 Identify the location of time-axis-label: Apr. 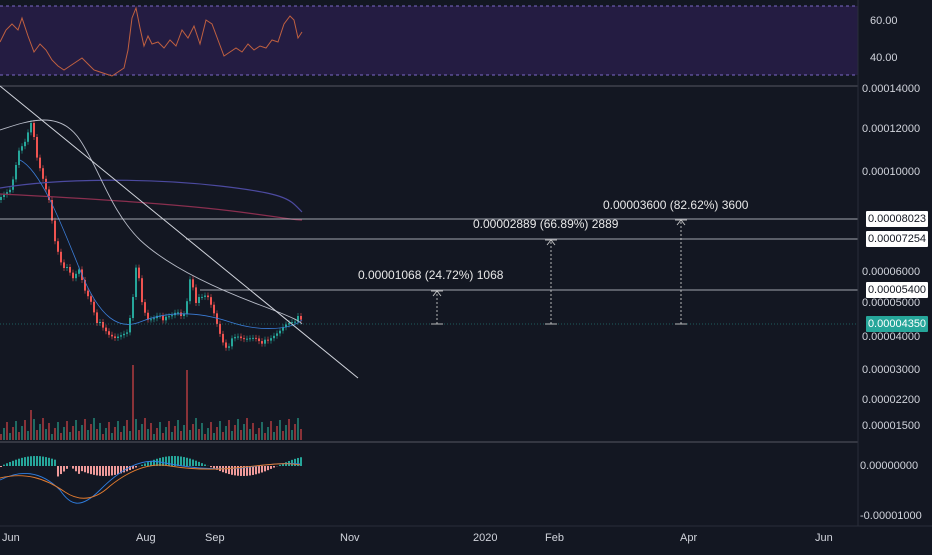
(688, 538).